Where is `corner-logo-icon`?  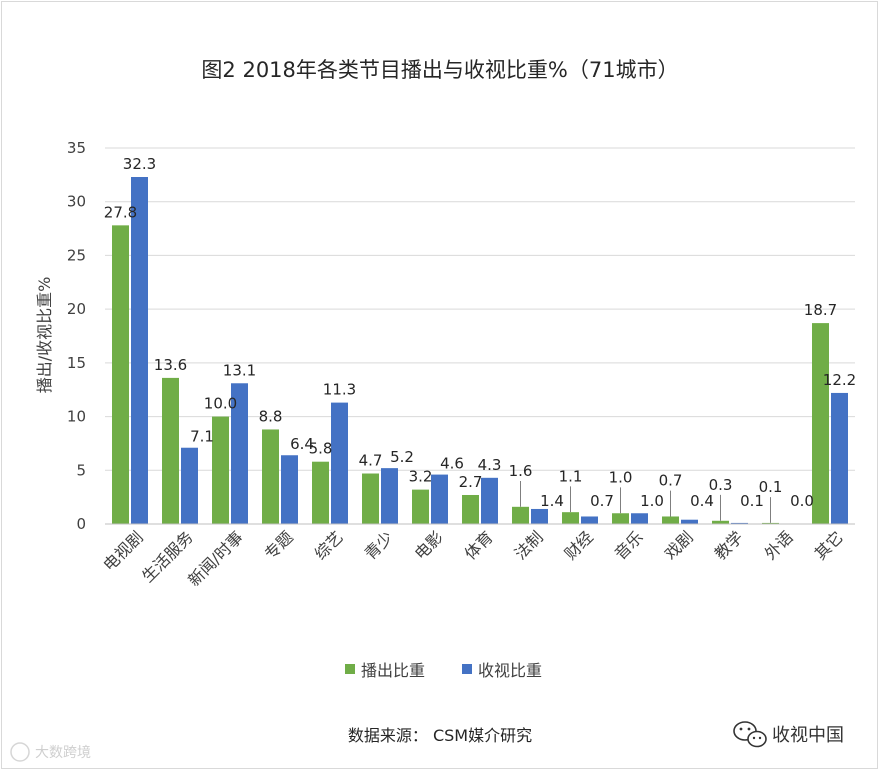 corner-logo-icon is located at coordinates (20, 752).